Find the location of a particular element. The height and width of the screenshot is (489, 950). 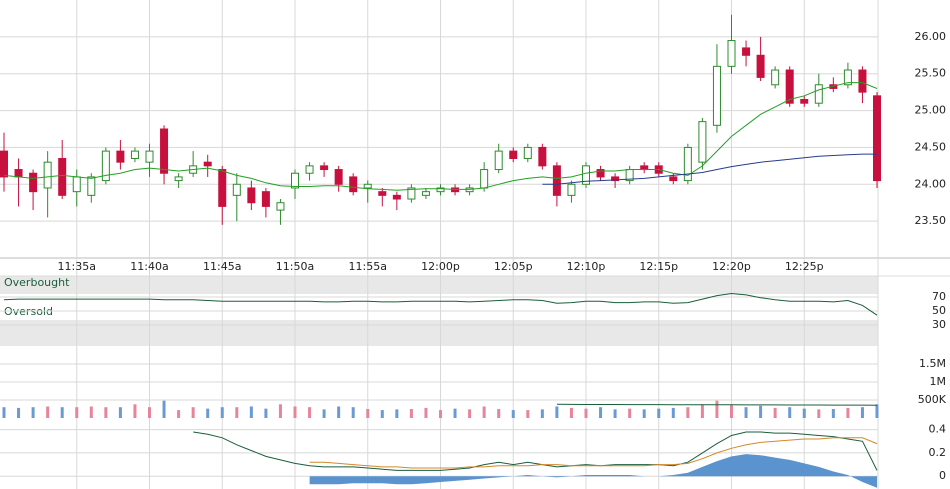

y-tick-label: 24.50 is located at coordinates (931, 146).